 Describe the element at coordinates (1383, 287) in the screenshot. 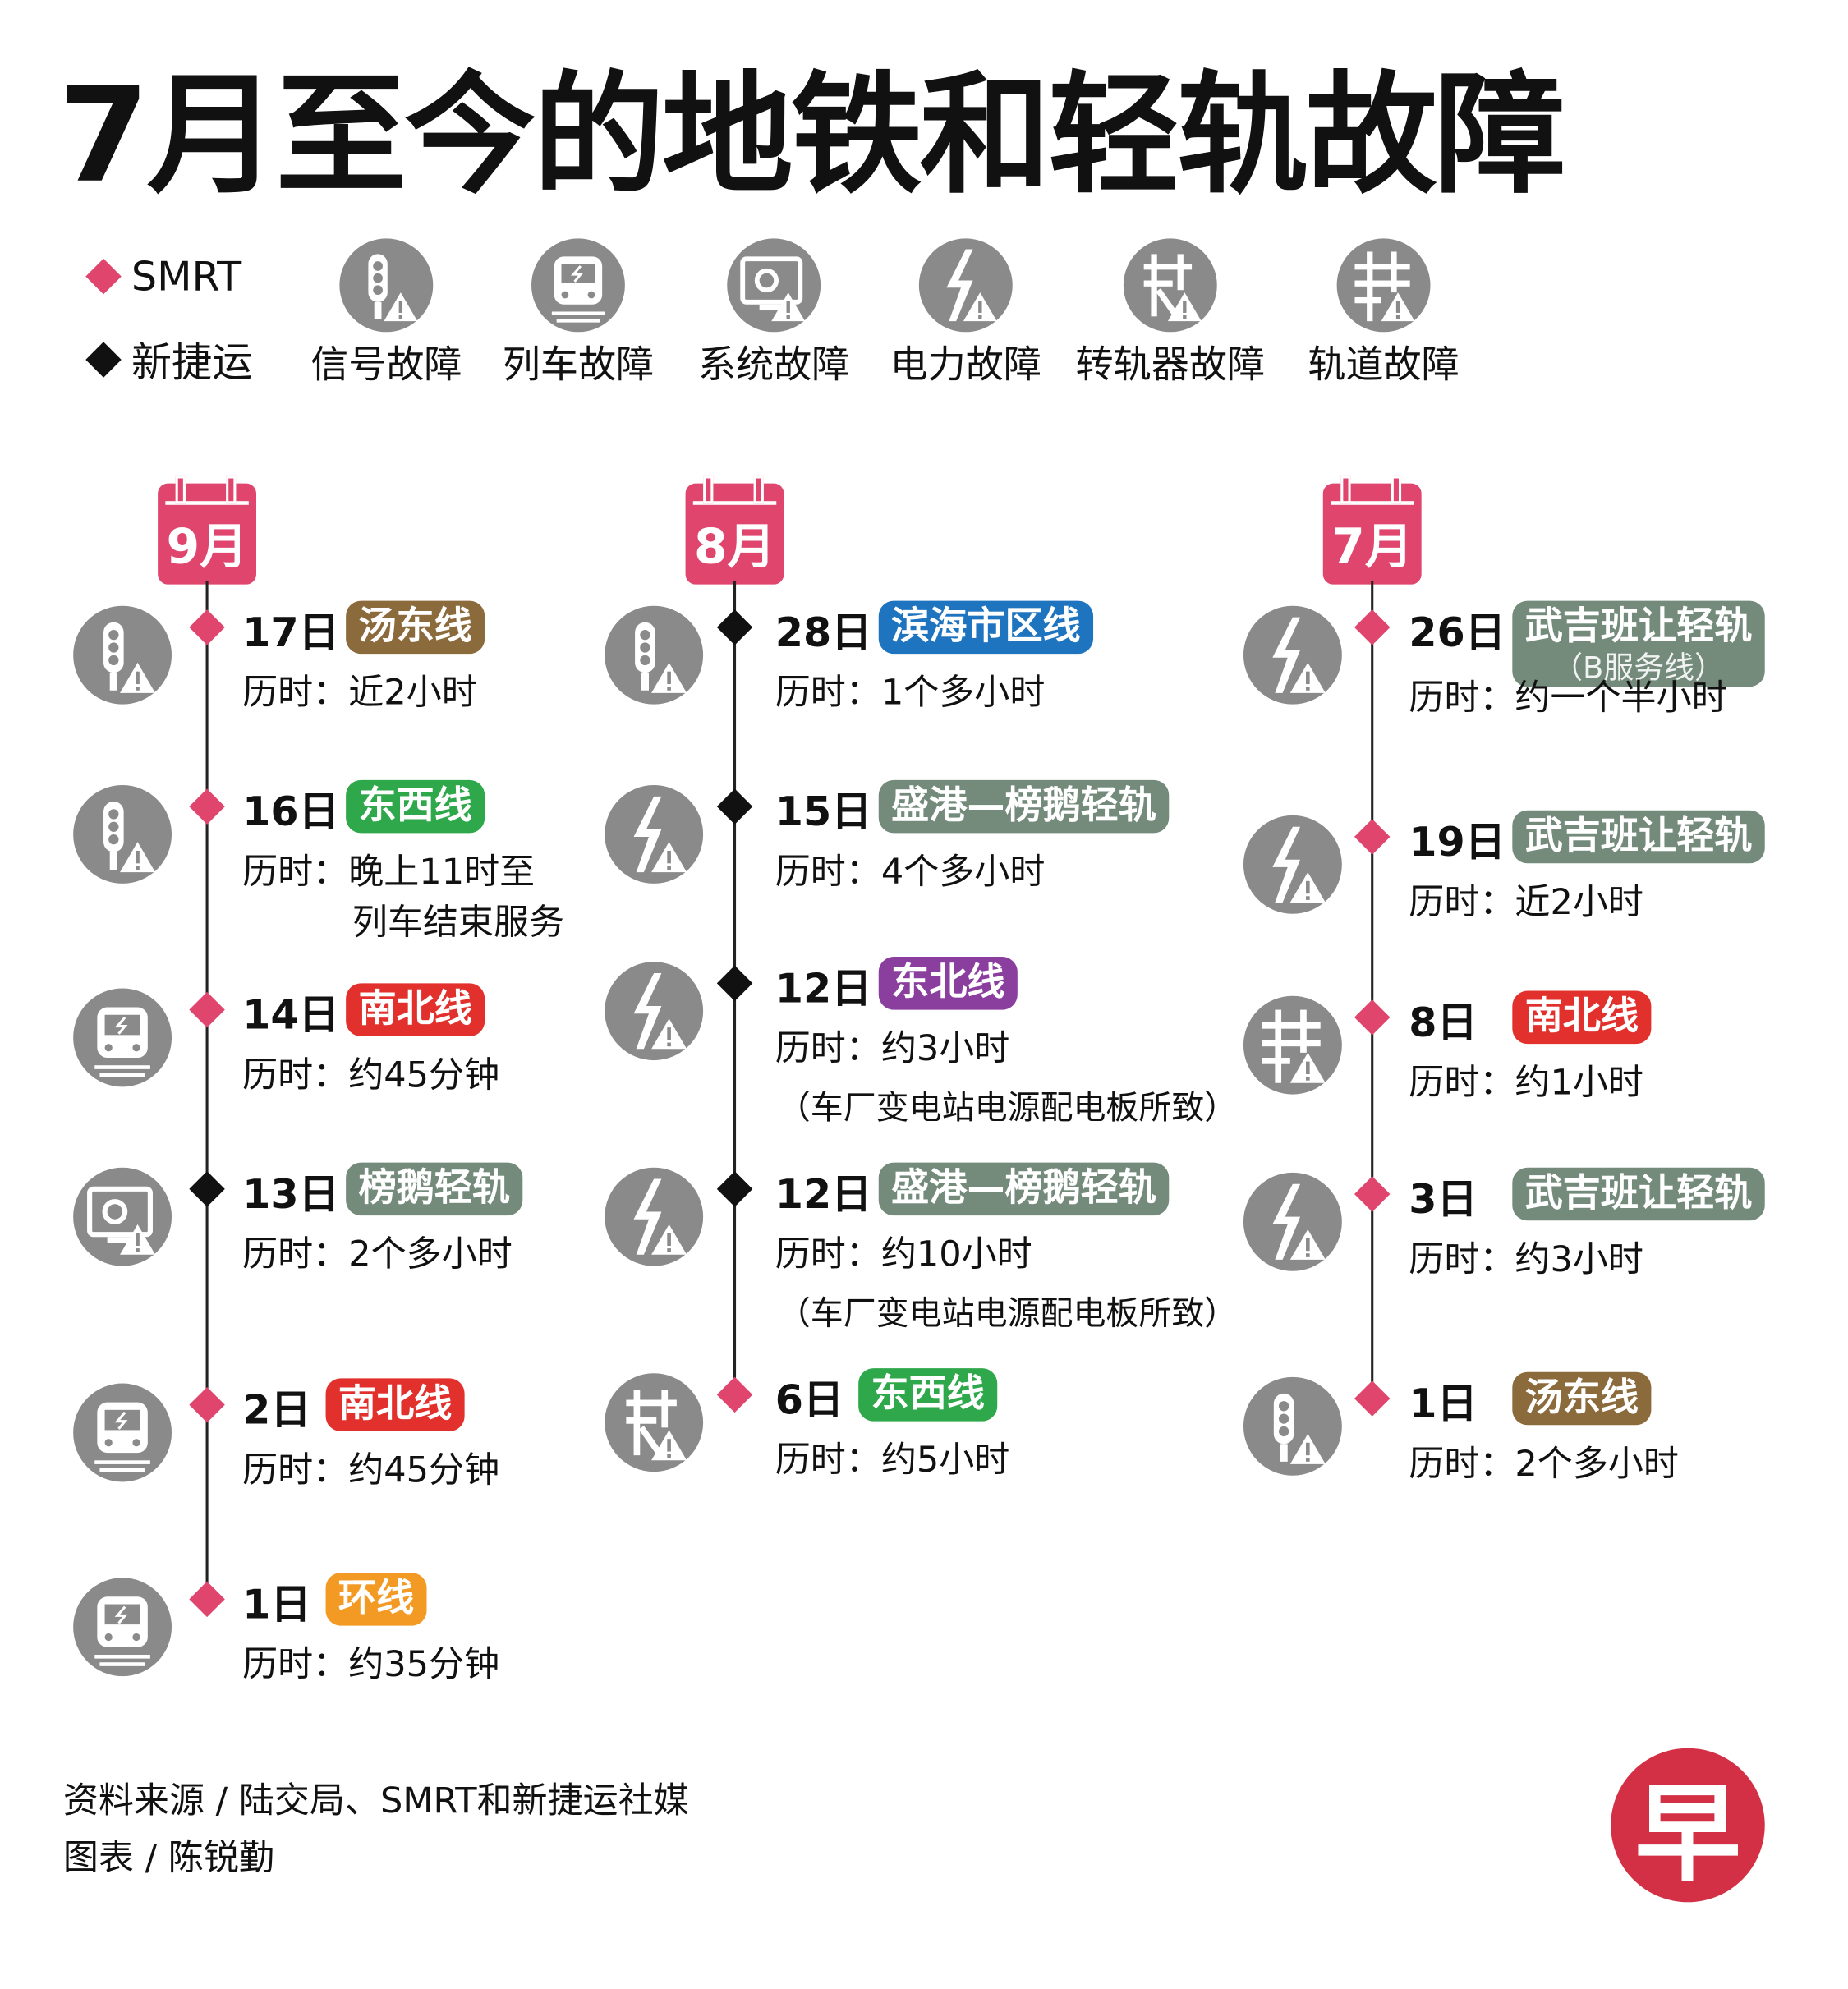

I see `legend-track-icon` at that location.